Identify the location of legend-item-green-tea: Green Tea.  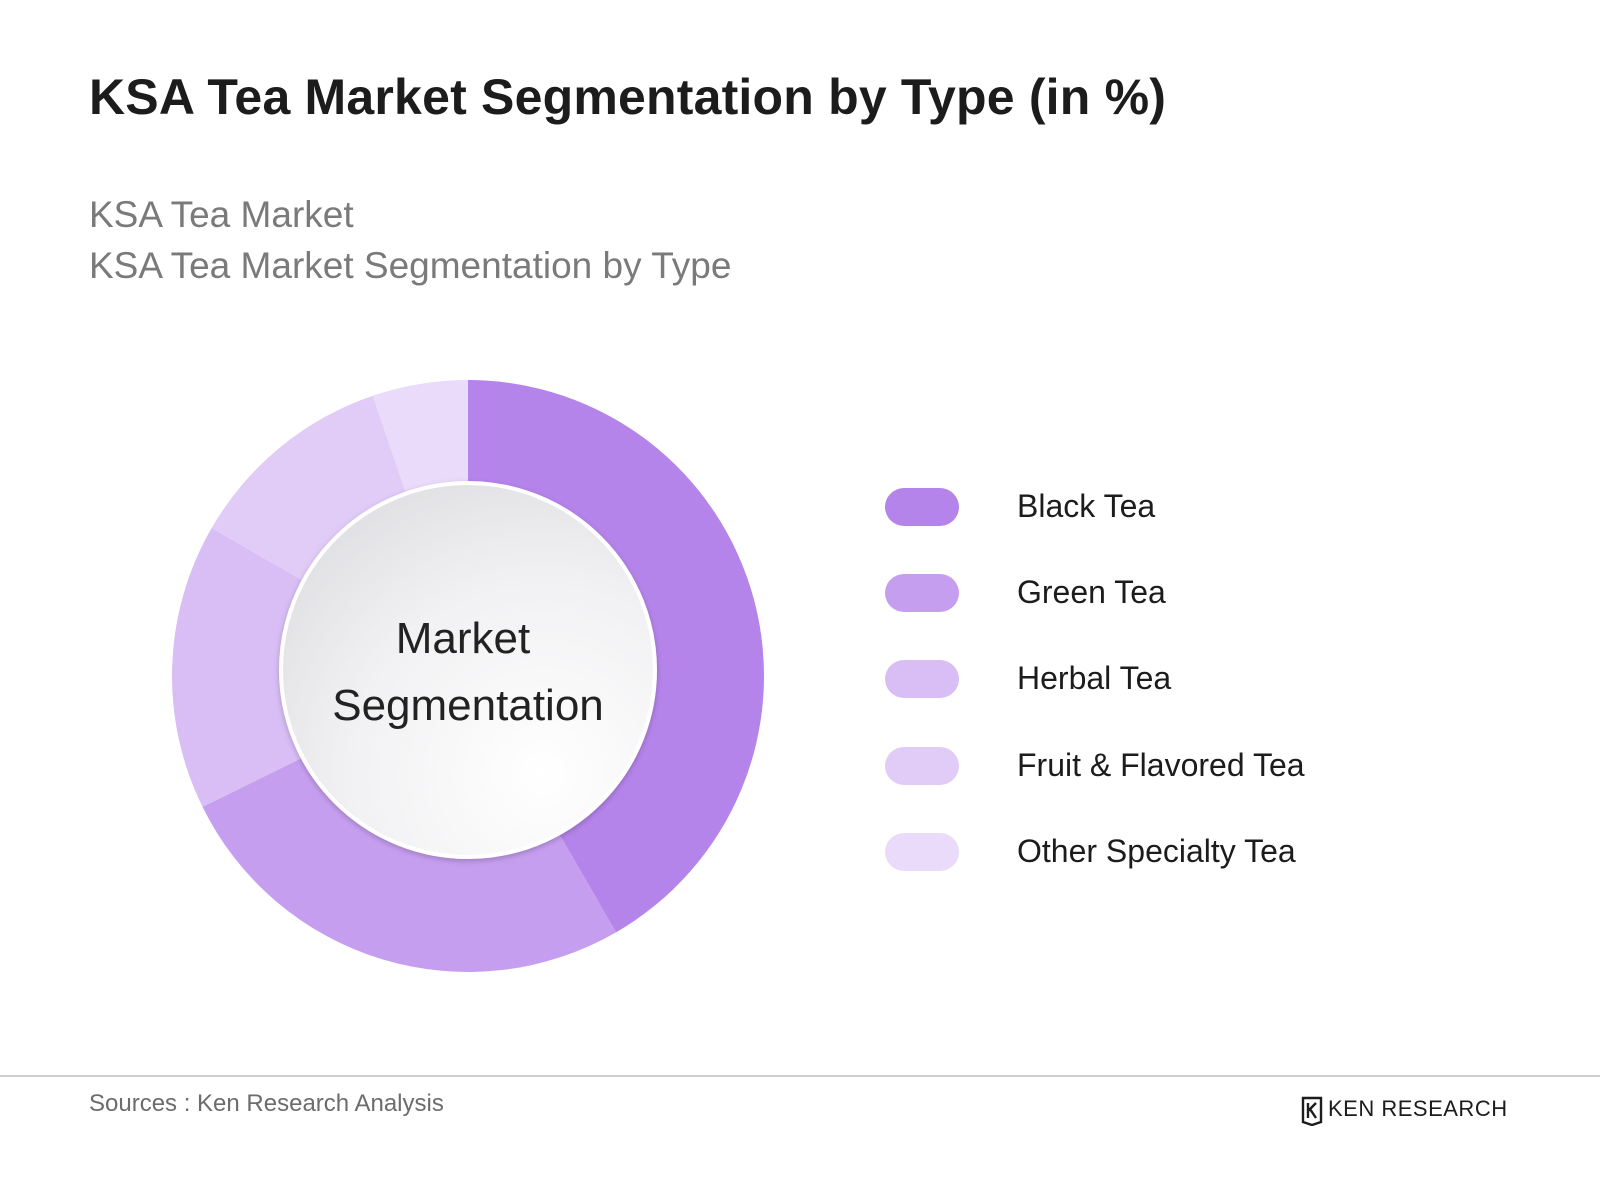
(1185, 592).